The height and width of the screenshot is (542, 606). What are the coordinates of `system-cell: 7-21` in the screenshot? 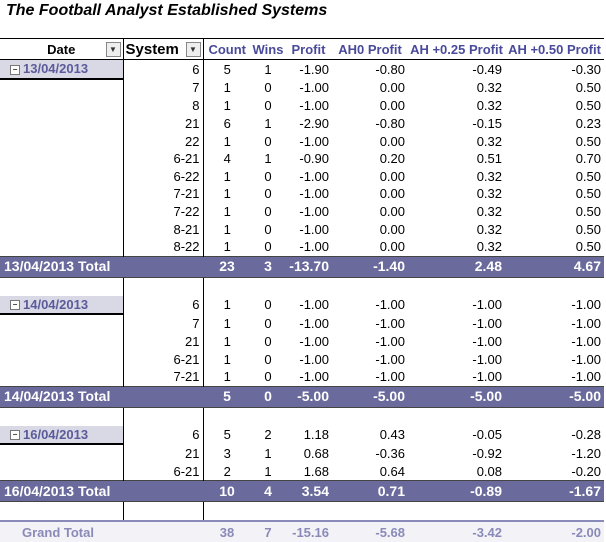 It's located at (163, 194).